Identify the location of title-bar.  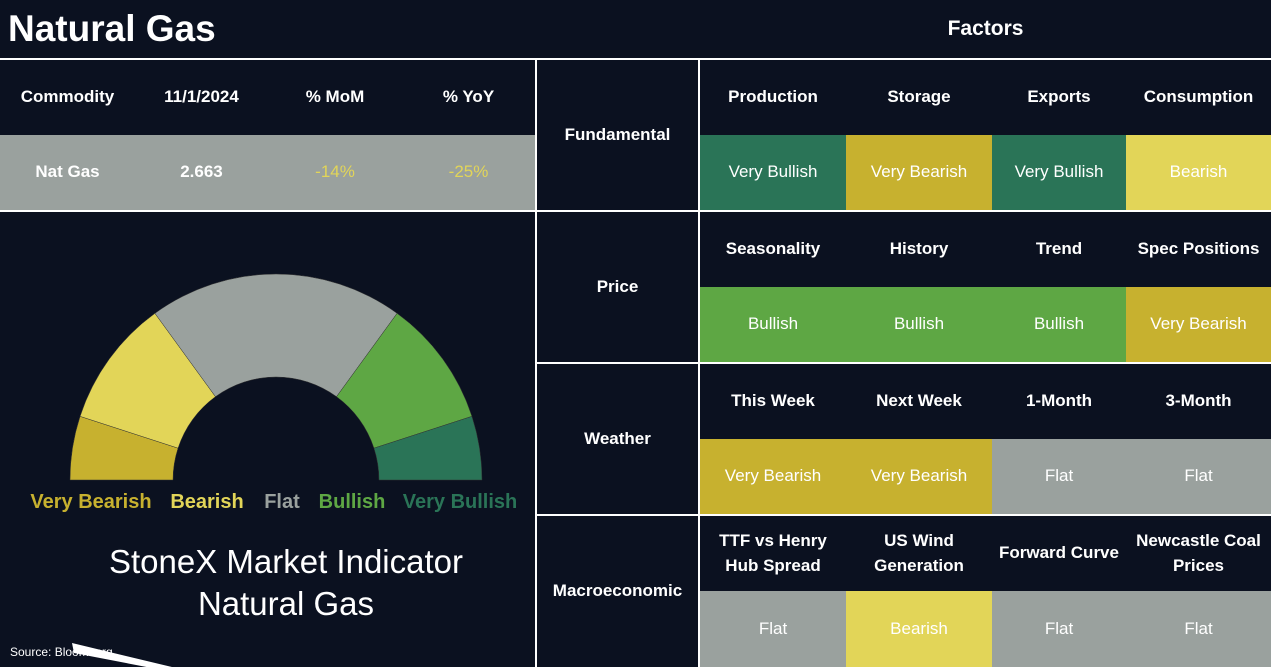
(635, 29).